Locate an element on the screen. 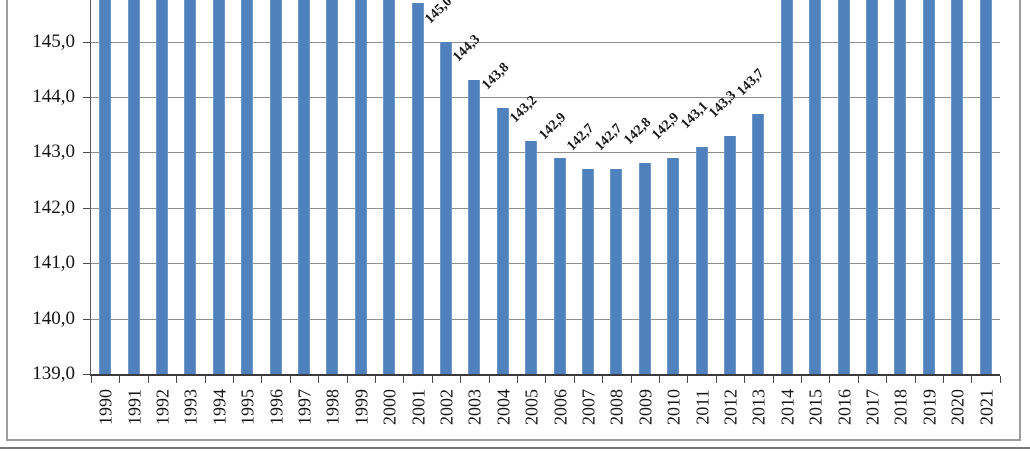 Image resolution: width=1030 pixels, height=451 pixels. x-axis-label-2020: 2020 is located at coordinates (957, 407).